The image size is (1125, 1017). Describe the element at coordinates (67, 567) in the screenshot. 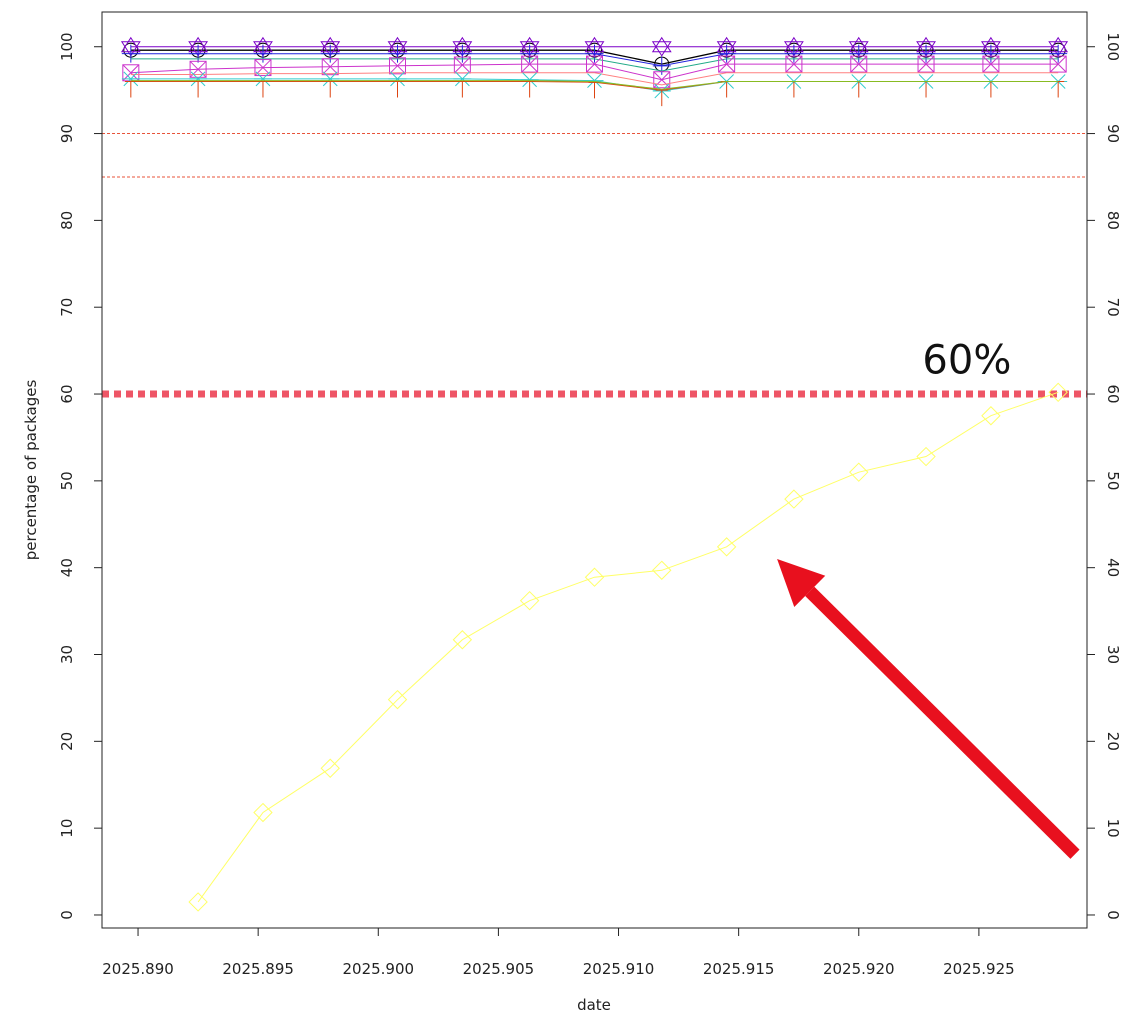

I see `y-tick-label: 40` at that location.